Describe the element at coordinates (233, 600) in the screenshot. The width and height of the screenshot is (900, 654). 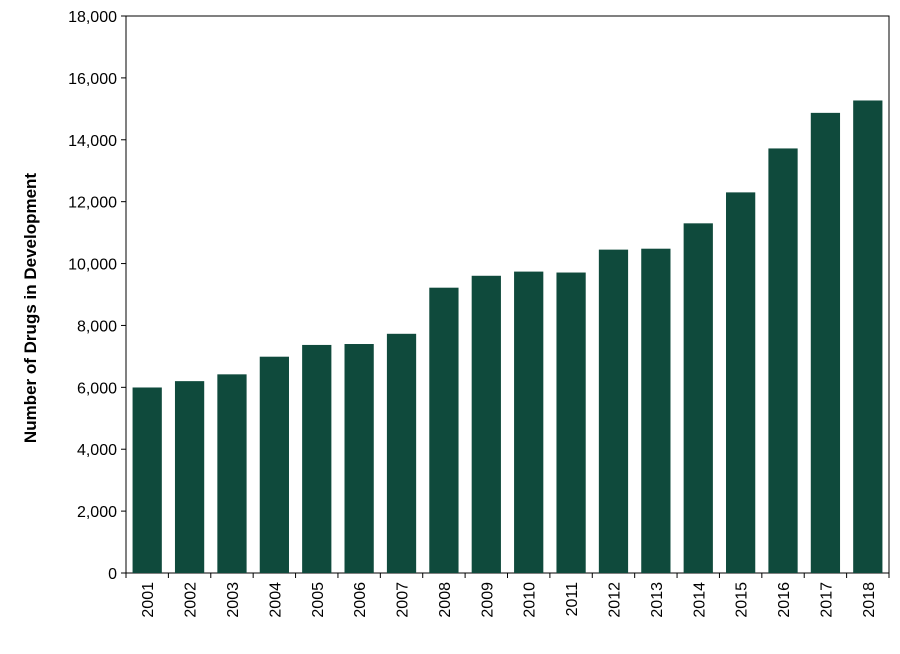
I see `x-tick-label: 2003` at that location.